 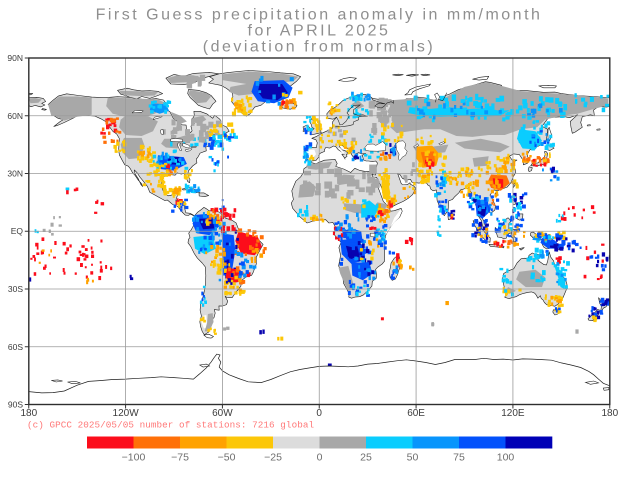 What do you see at coordinates (180, 458) in the screenshot?
I see `svg-text: −75` at bounding box center [180, 458].